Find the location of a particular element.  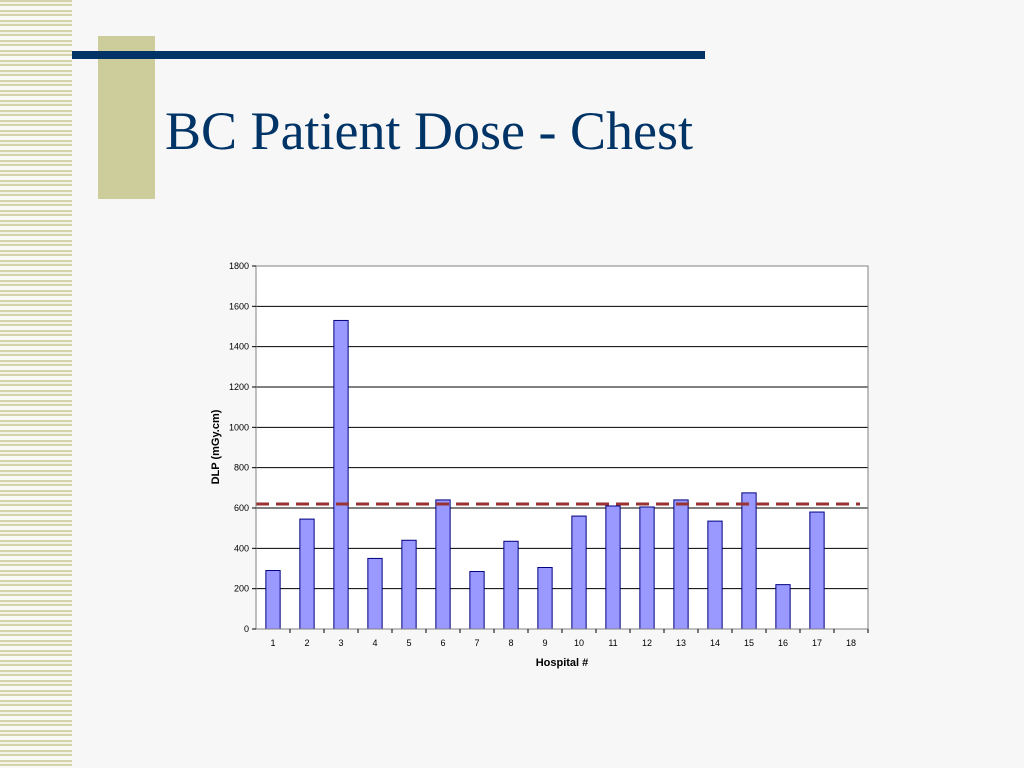

x-tick-label: 13 is located at coordinates (681, 643).